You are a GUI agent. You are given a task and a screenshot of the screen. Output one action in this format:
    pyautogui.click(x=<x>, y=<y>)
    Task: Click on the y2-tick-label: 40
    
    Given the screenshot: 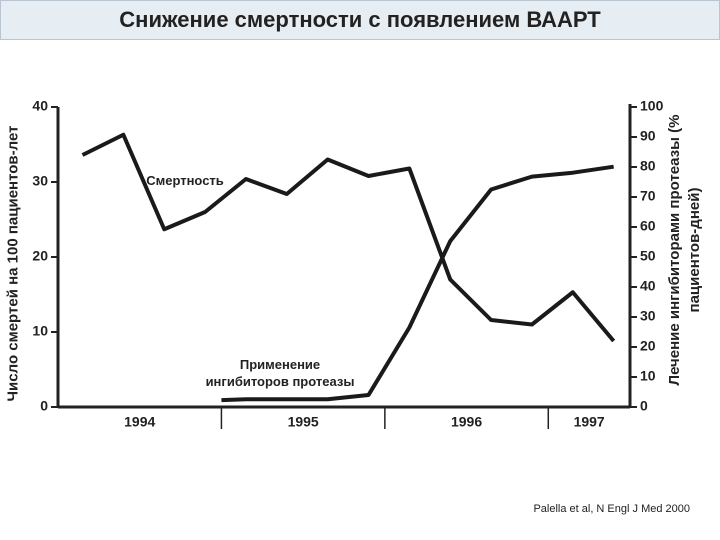 What is the action you would take?
    pyautogui.click(x=648, y=286)
    